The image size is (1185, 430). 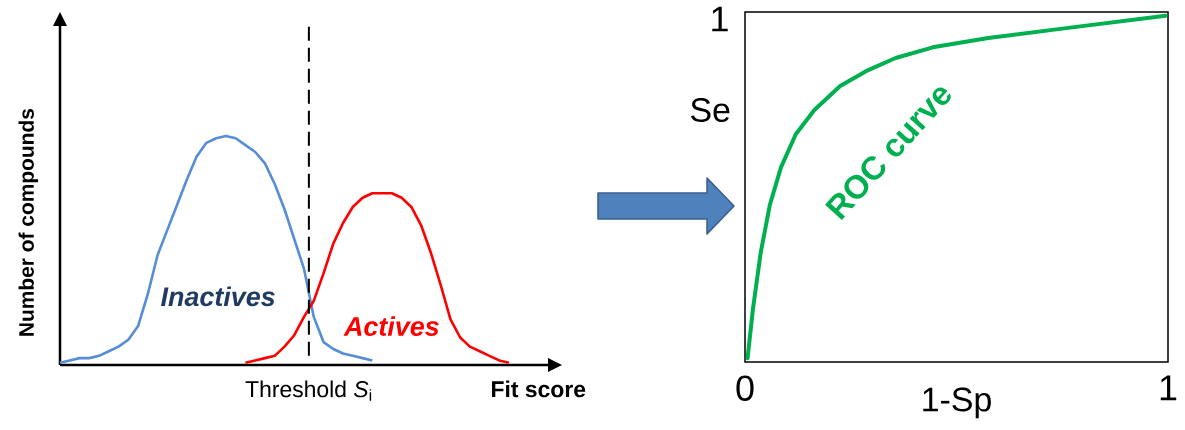 I want to click on series-label: Actives, so click(x=391, y=326).